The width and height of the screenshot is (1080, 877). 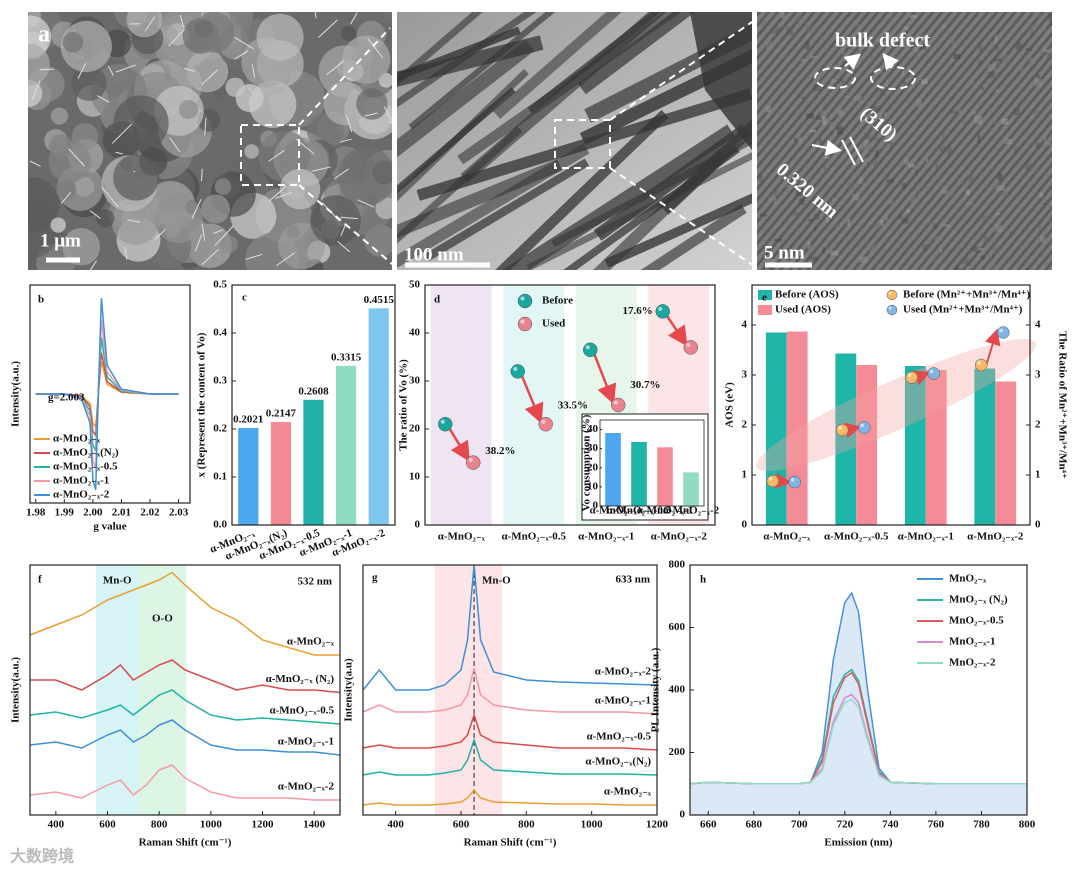 What do you see at coordinates (44, 35) in the screenshot?
I see `panel-label: a` at bounding box center [44, 35].